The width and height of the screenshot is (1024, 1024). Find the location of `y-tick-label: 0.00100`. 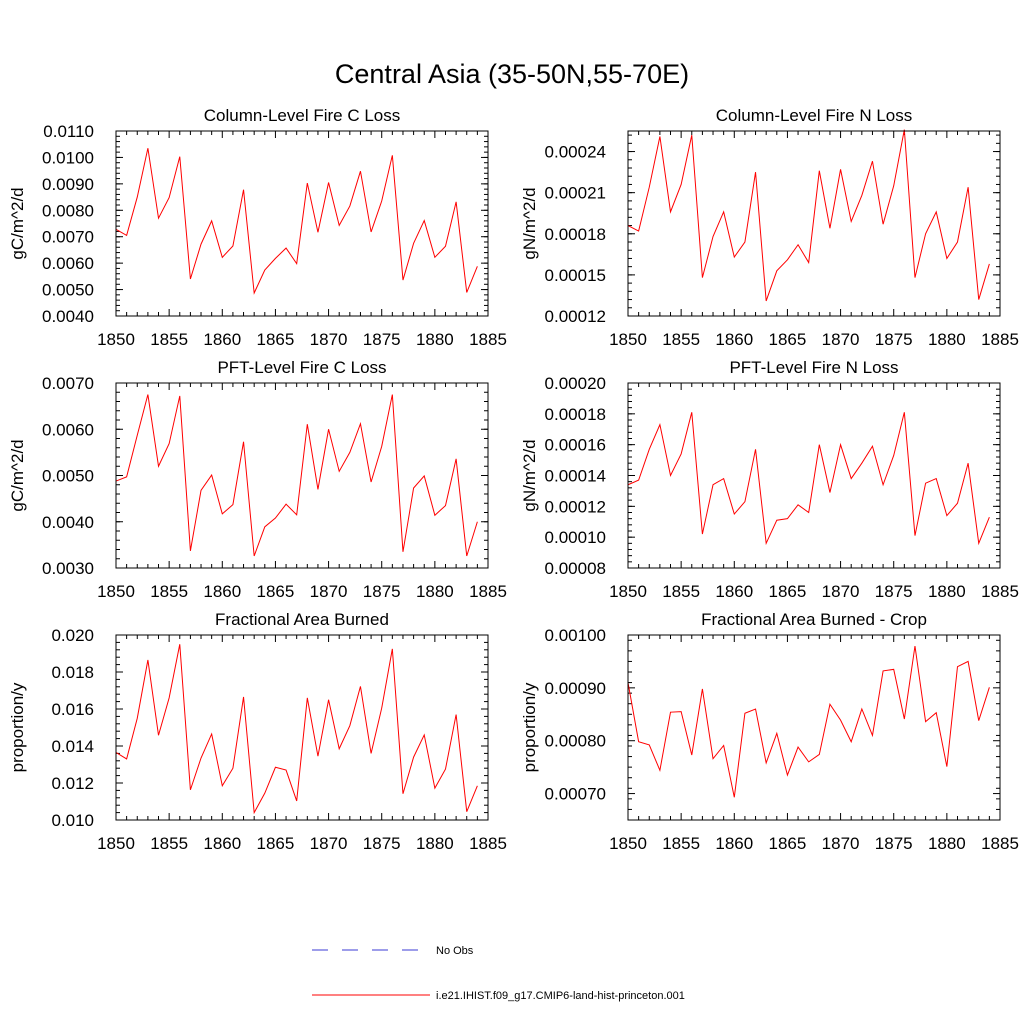

y-tick-label: 0.00100 is located at coordinates (575, 635).